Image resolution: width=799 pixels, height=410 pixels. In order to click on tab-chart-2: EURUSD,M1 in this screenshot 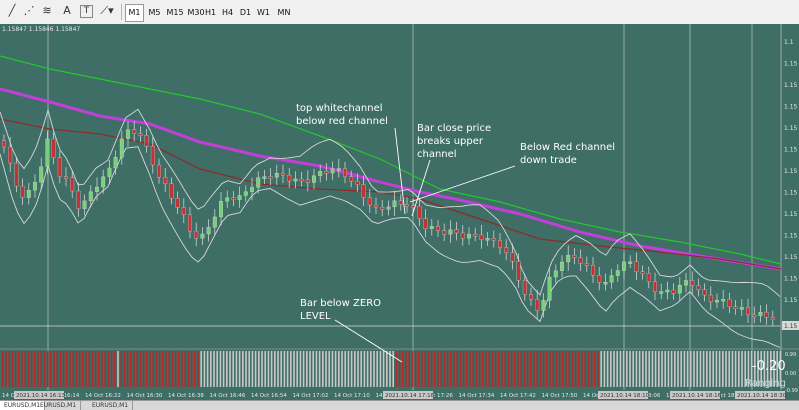, I will do `click(59, 405)`.